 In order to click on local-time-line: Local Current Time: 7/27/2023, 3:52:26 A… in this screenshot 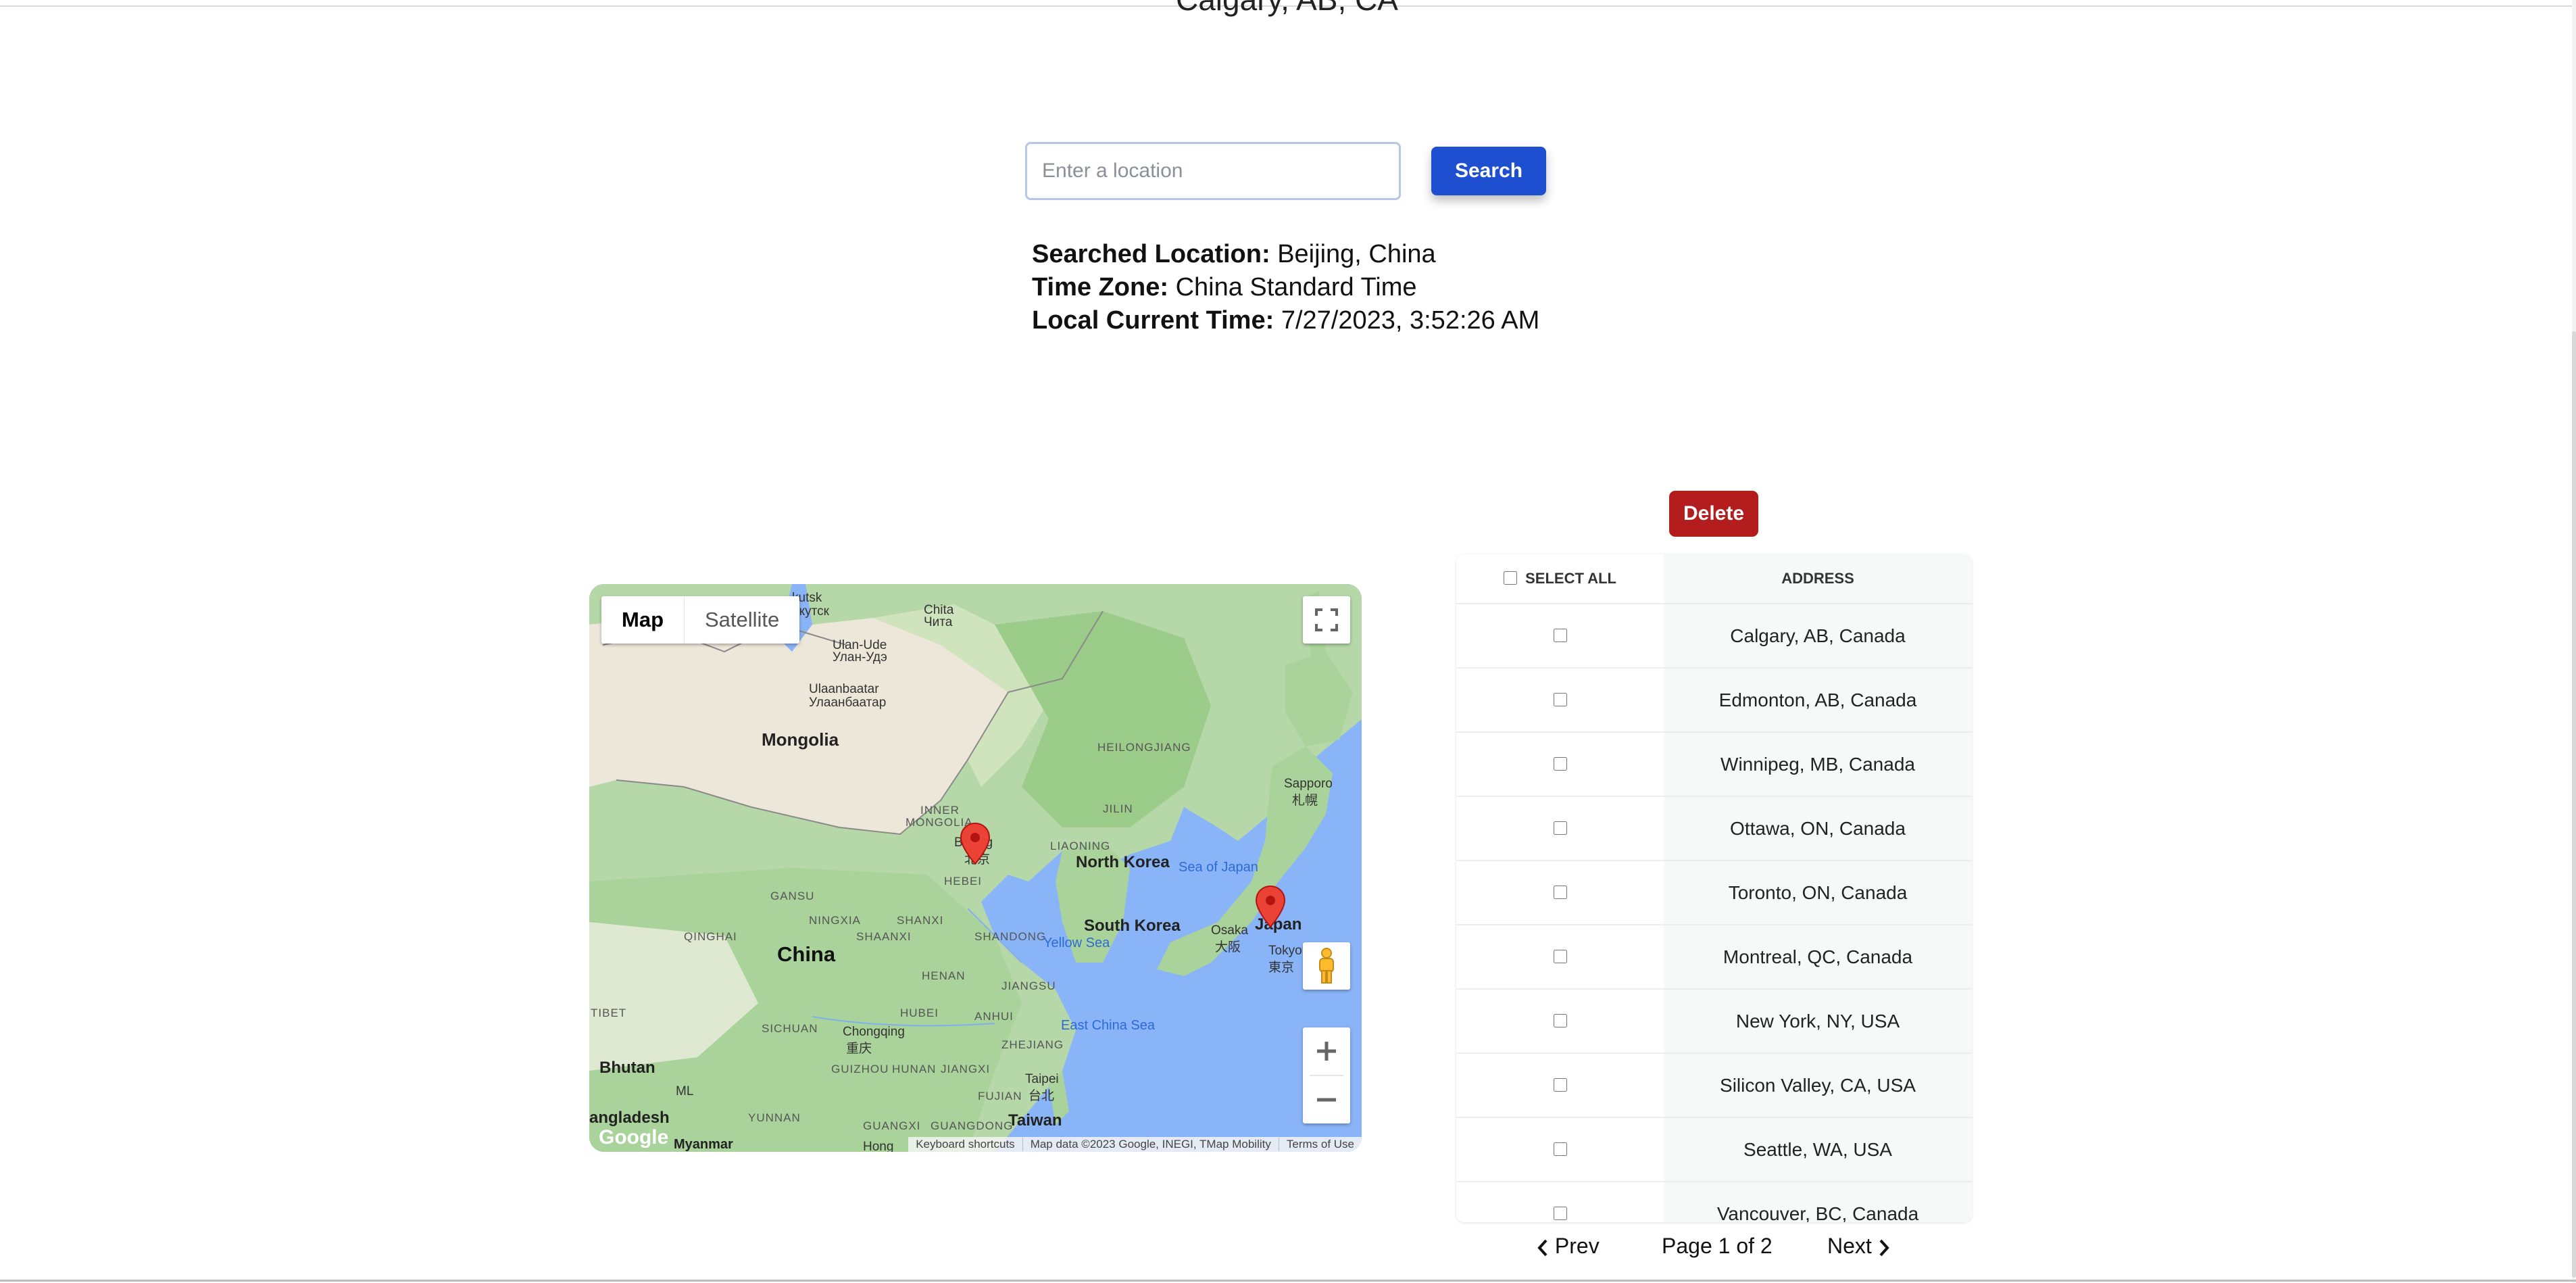, I will do `click(1285, 320)`.